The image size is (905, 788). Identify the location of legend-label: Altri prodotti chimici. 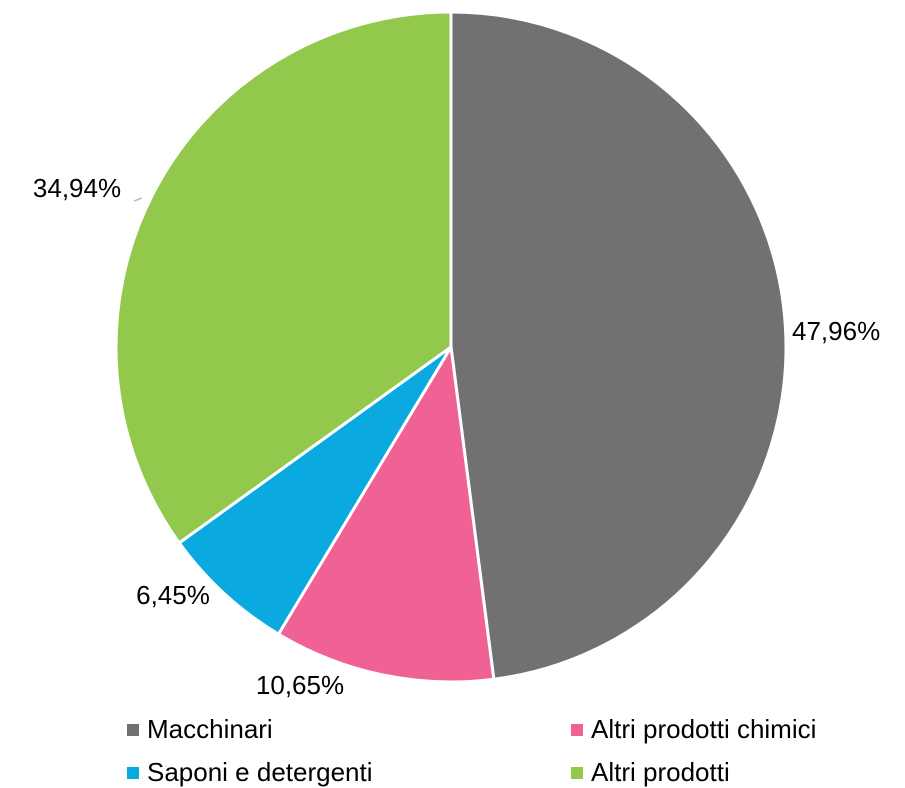
(703, 729).